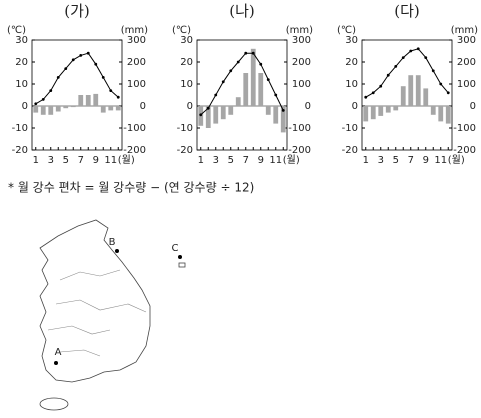 This screenshot has height=418, width=481. Describe the element at coordinates (407, 11) in the screenshot. I see `chart-title: (다)` at that location.